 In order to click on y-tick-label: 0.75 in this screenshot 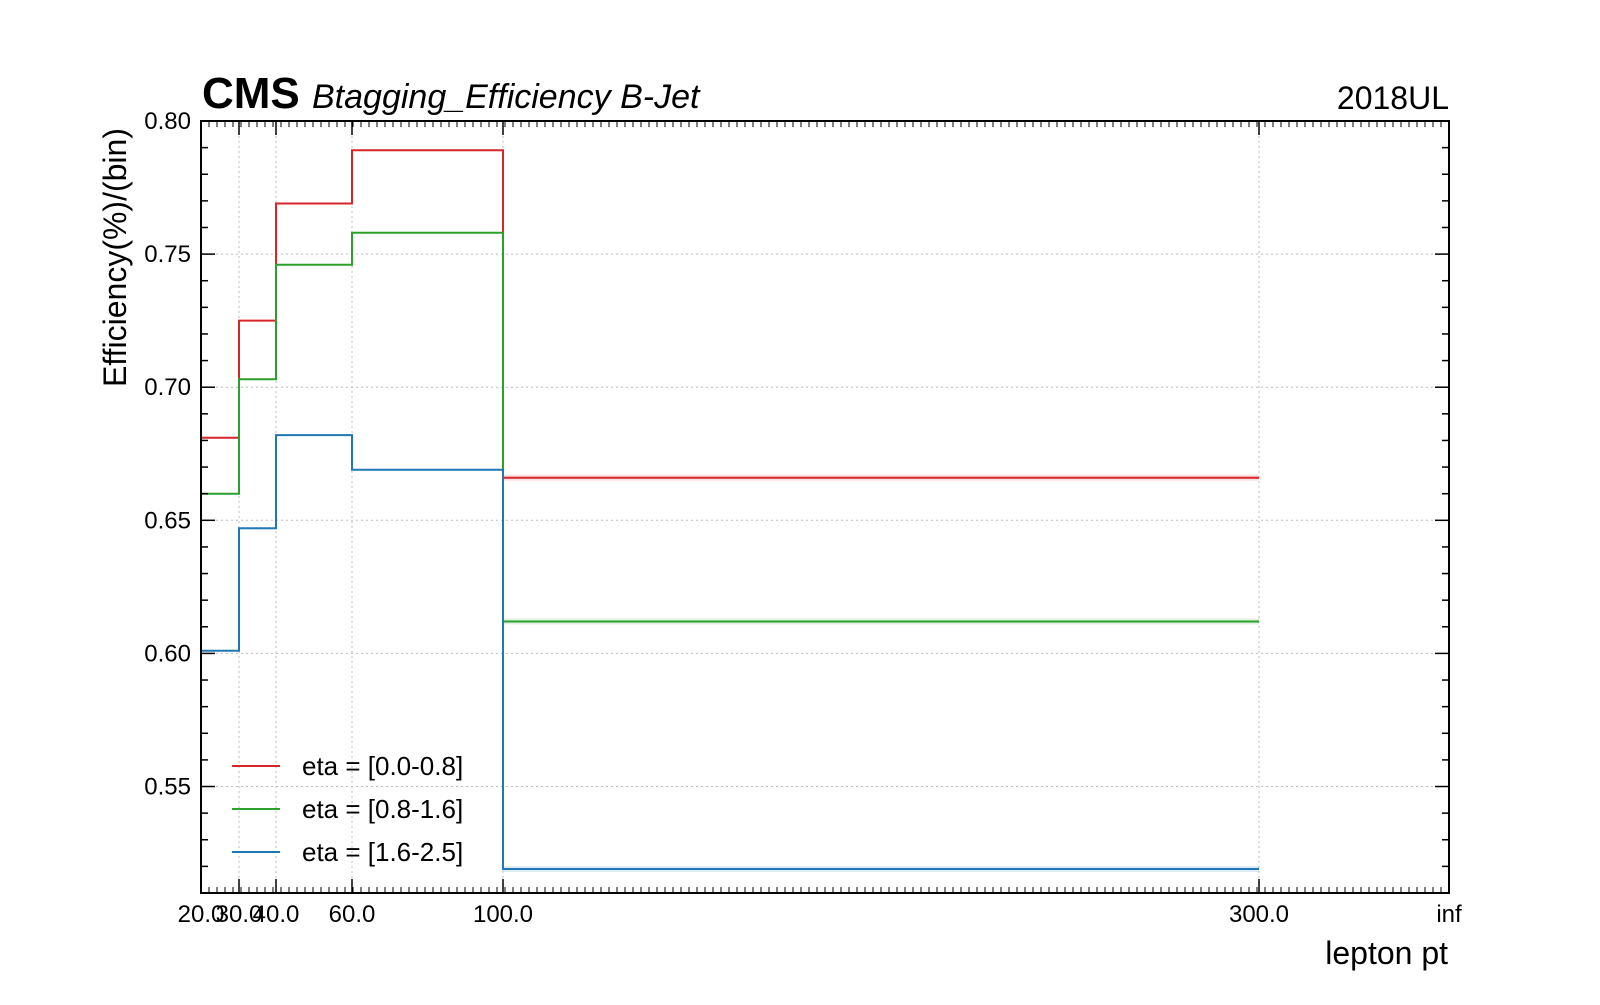, I will do `click(167, 254)`.